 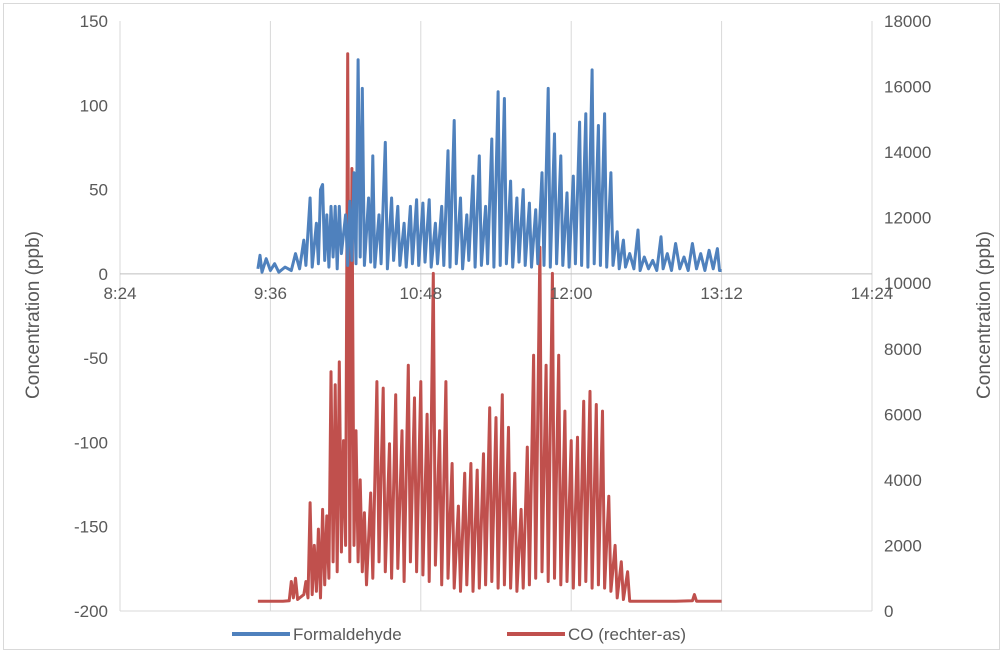 I want to click on left-y-tick-label: -150, so click(x=91, y=527).